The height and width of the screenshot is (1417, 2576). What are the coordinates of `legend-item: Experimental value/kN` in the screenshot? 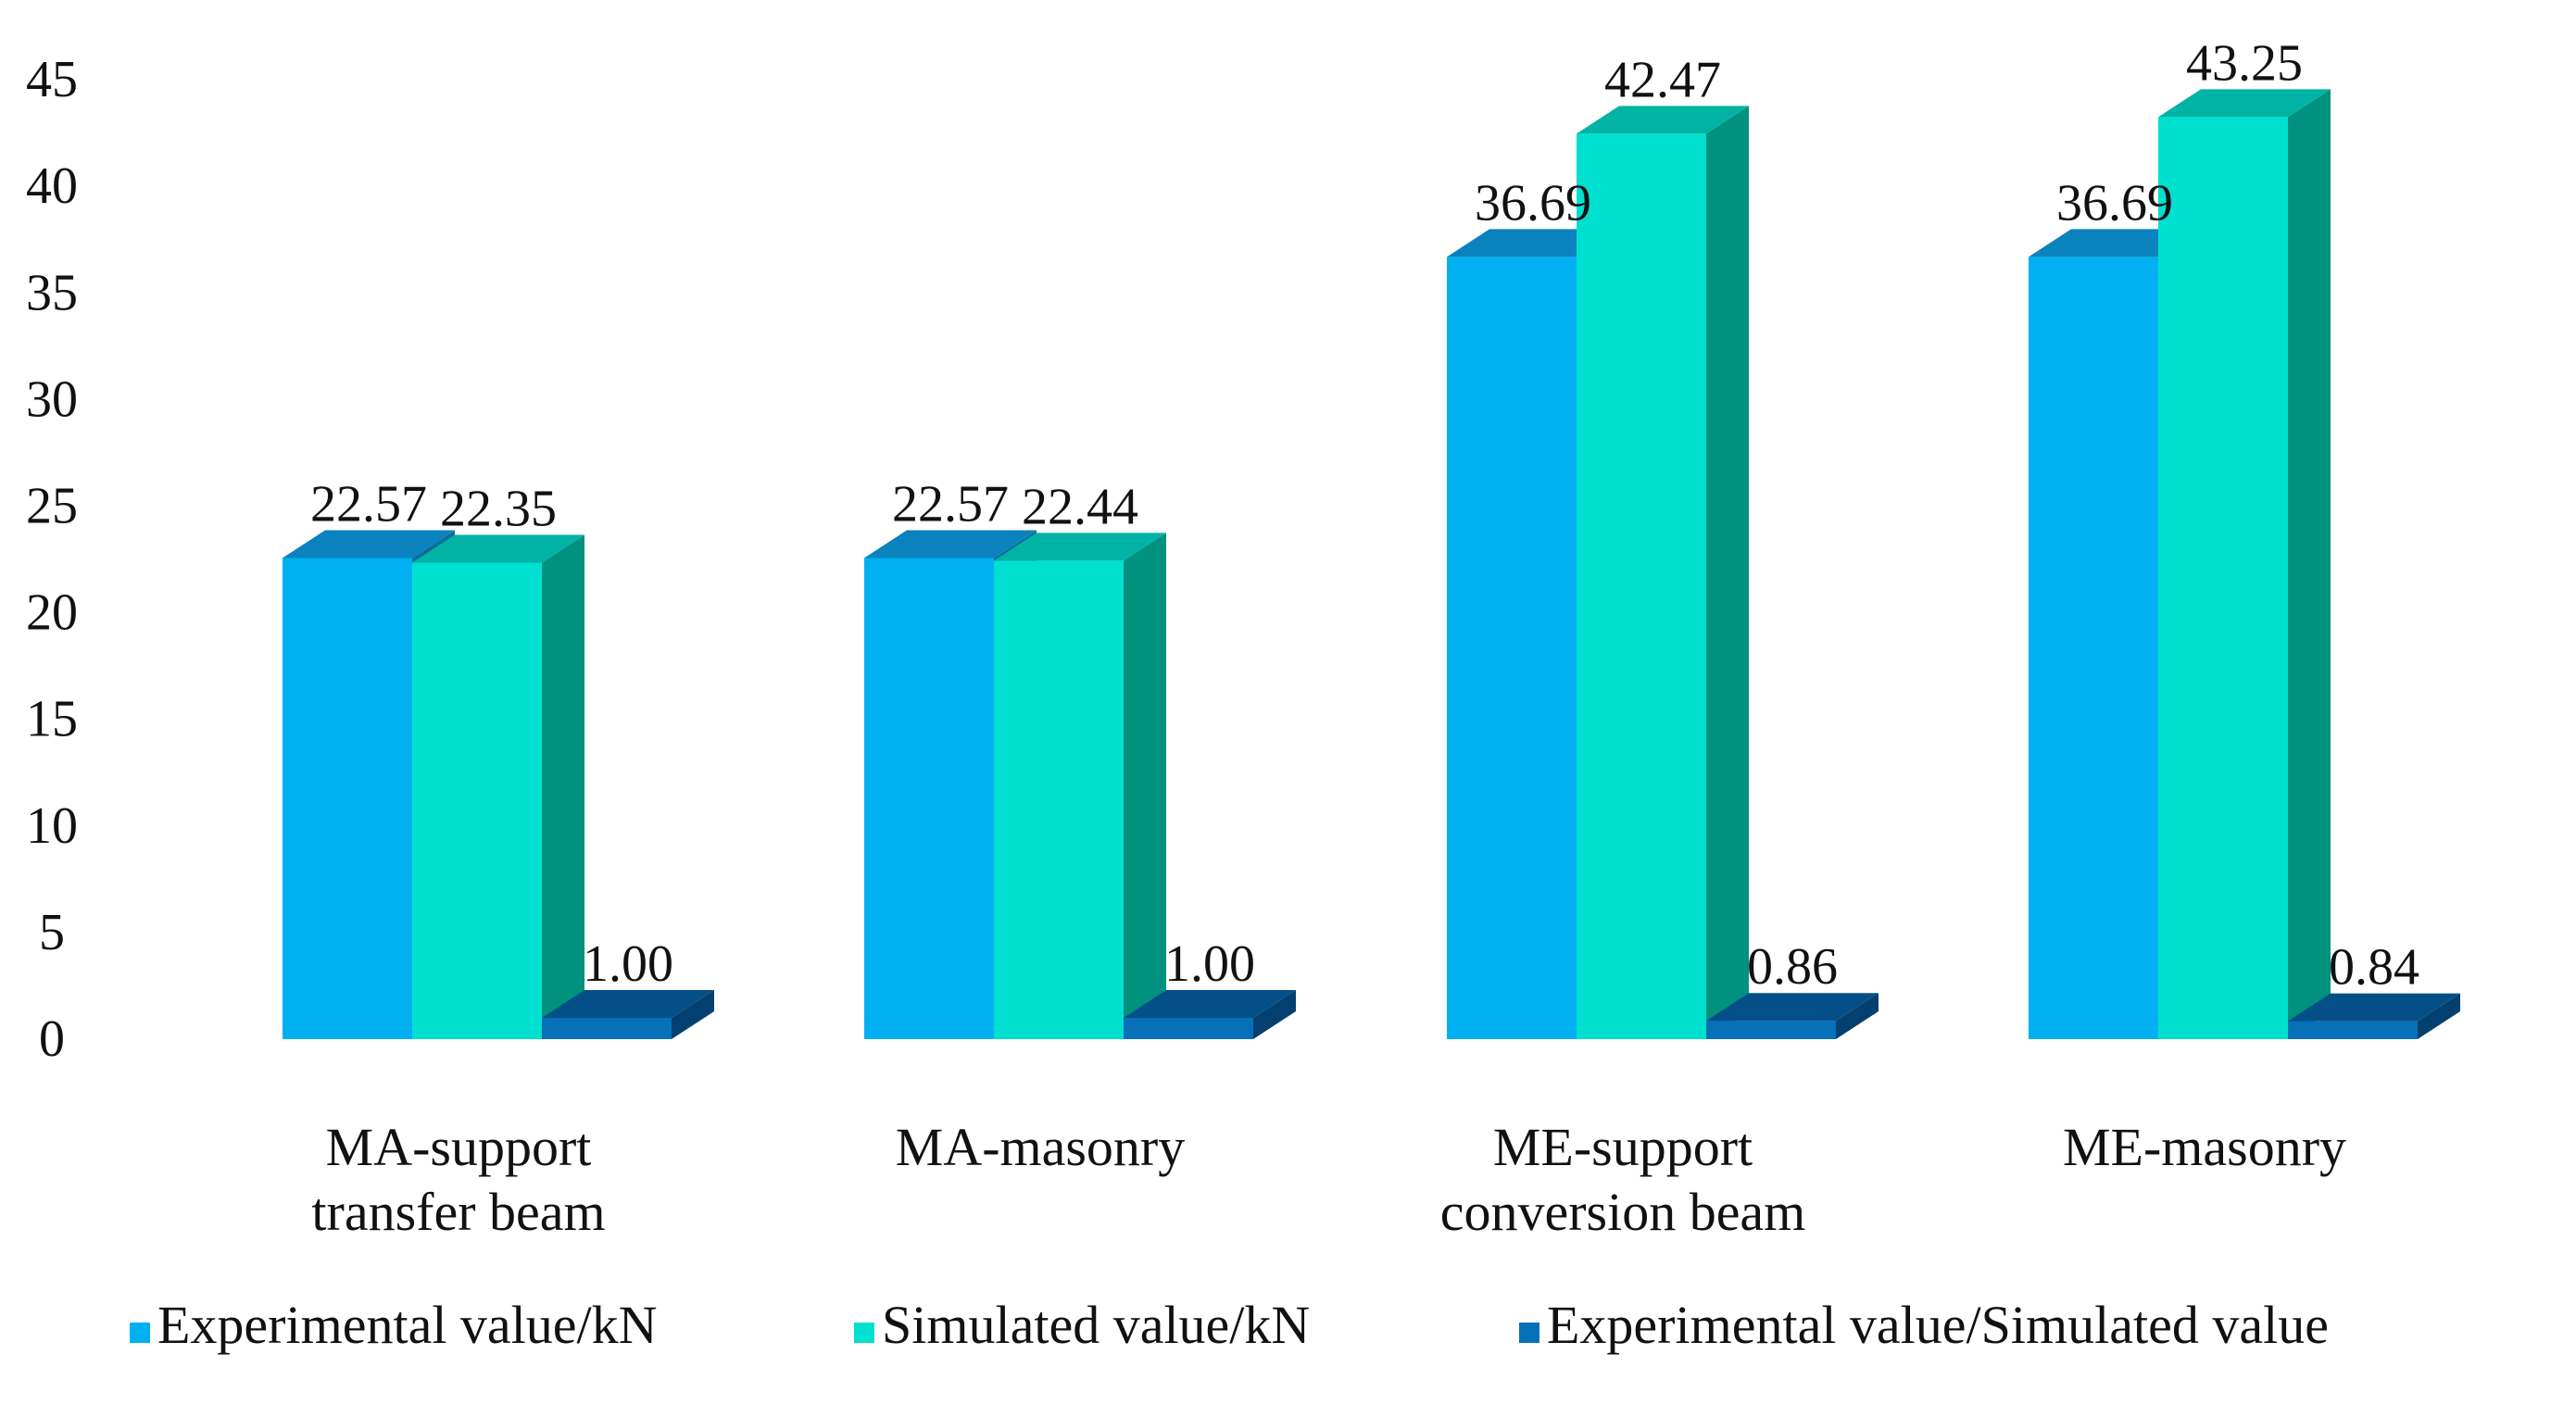 It's located at (394, 1325).